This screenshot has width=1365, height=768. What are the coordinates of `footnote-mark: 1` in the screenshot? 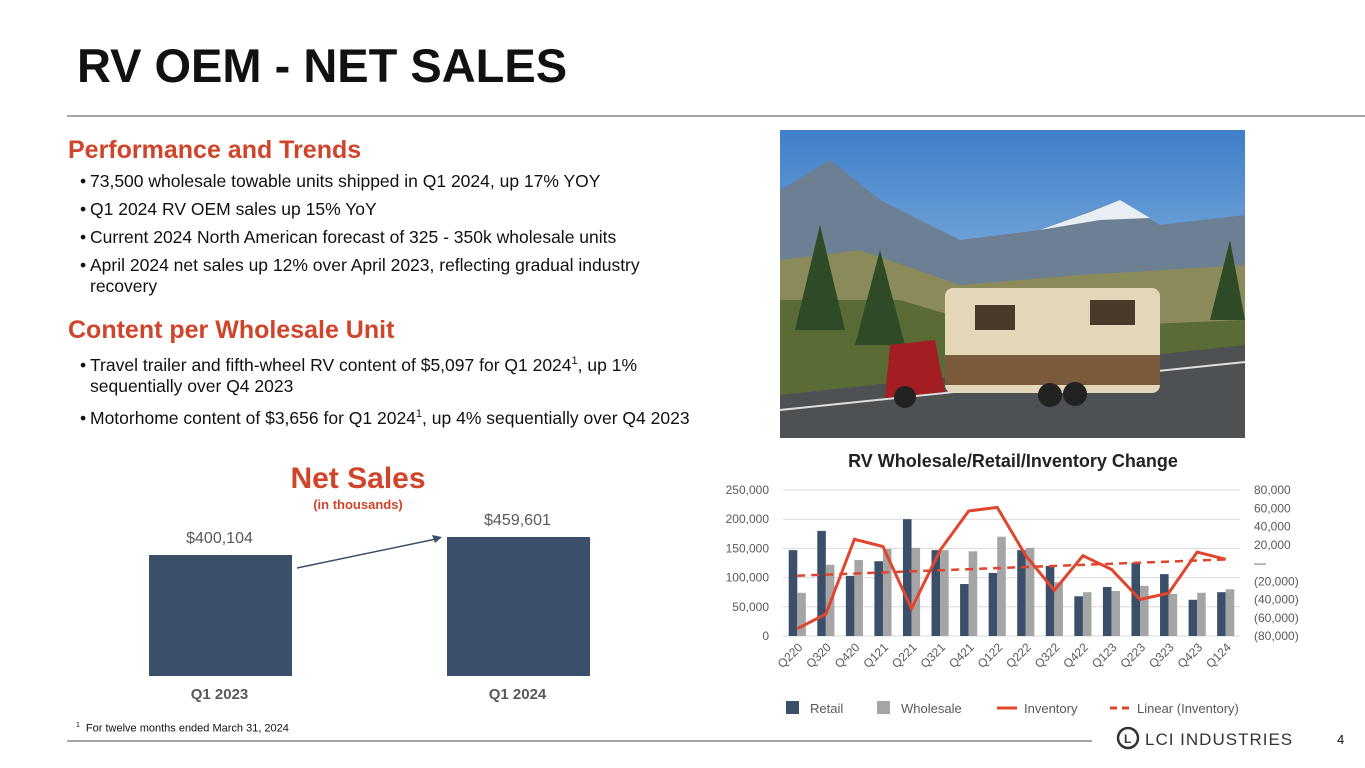 It's located at (78, 725).